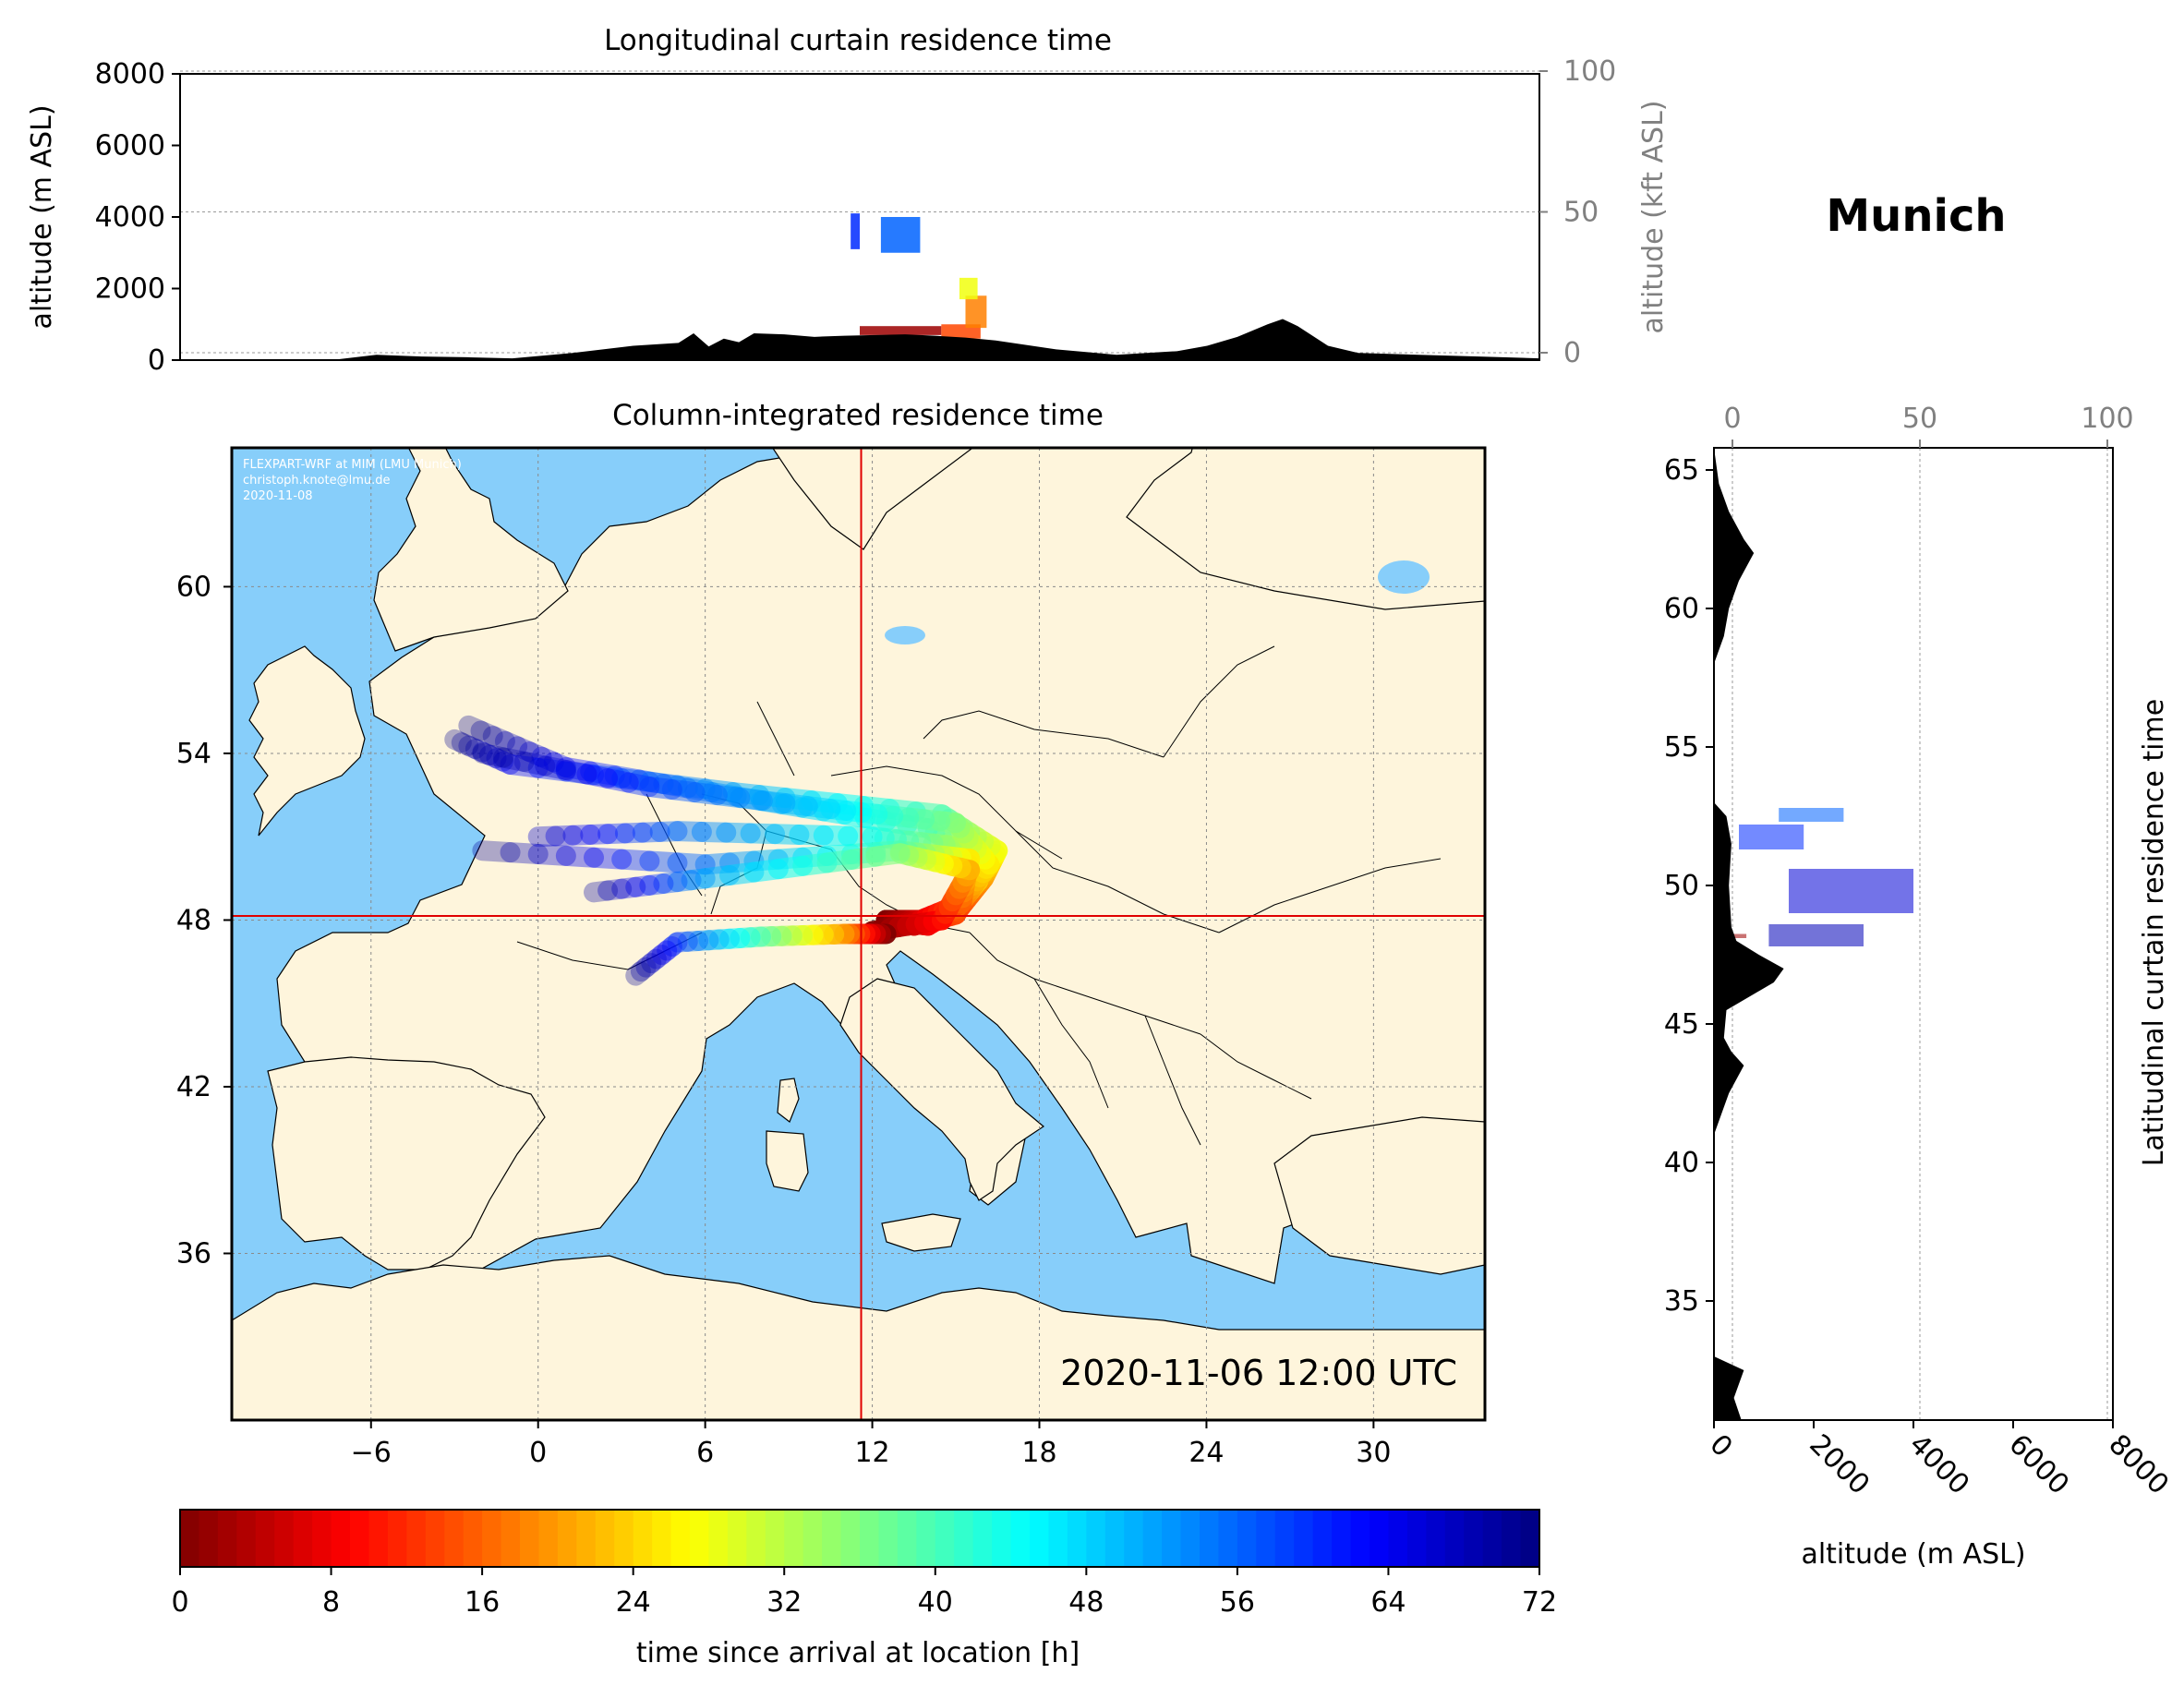 The image size is (2184, 1698). I want to click on latitudinal-x-tick-label: 2000, so click(1839, 1464).